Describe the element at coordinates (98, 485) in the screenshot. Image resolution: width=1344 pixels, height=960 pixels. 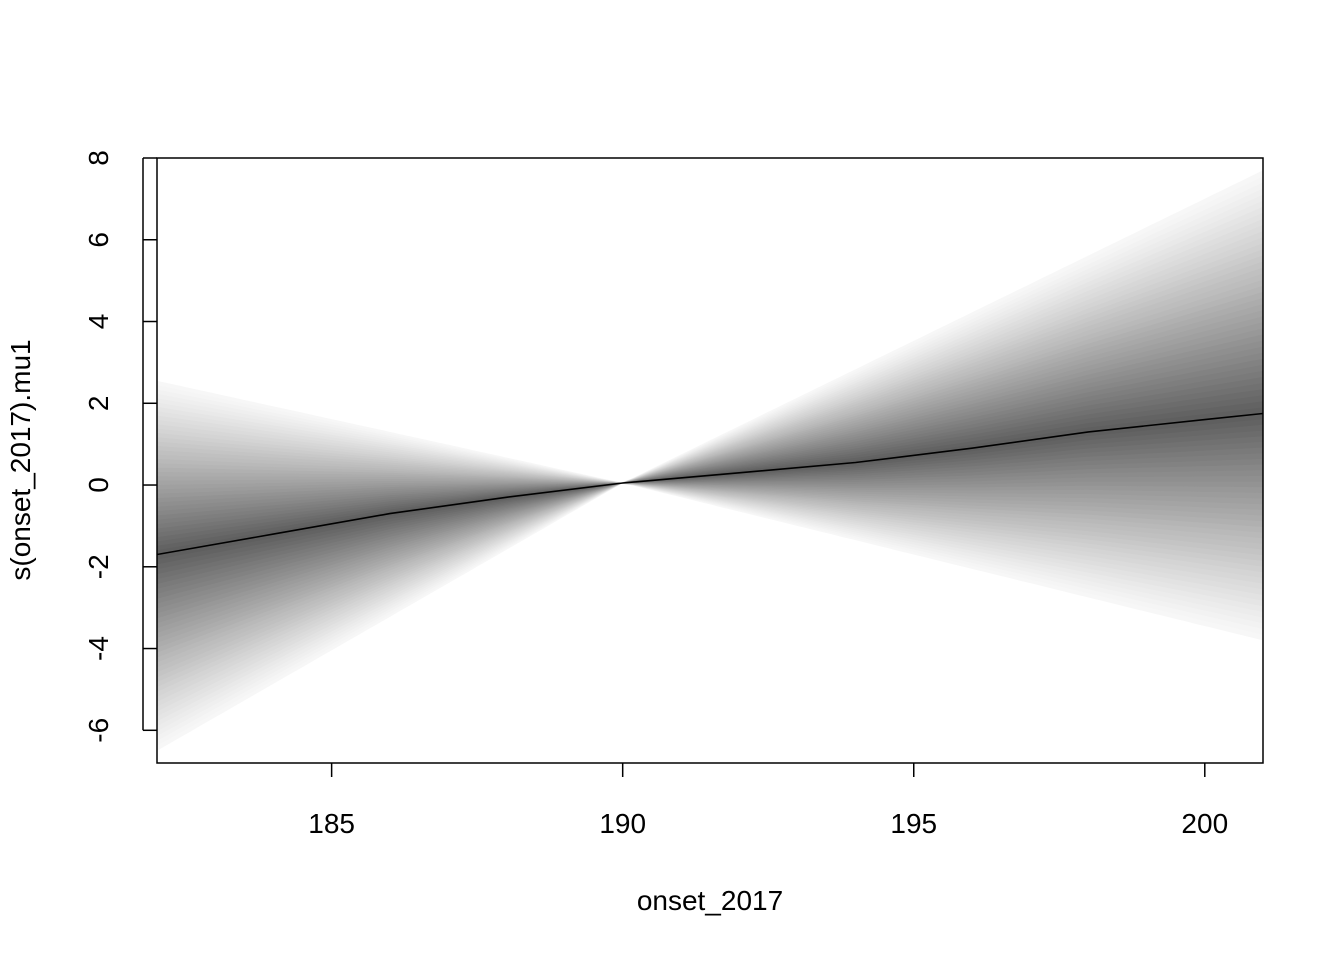
I see `y-tick-label: 0` at that location.